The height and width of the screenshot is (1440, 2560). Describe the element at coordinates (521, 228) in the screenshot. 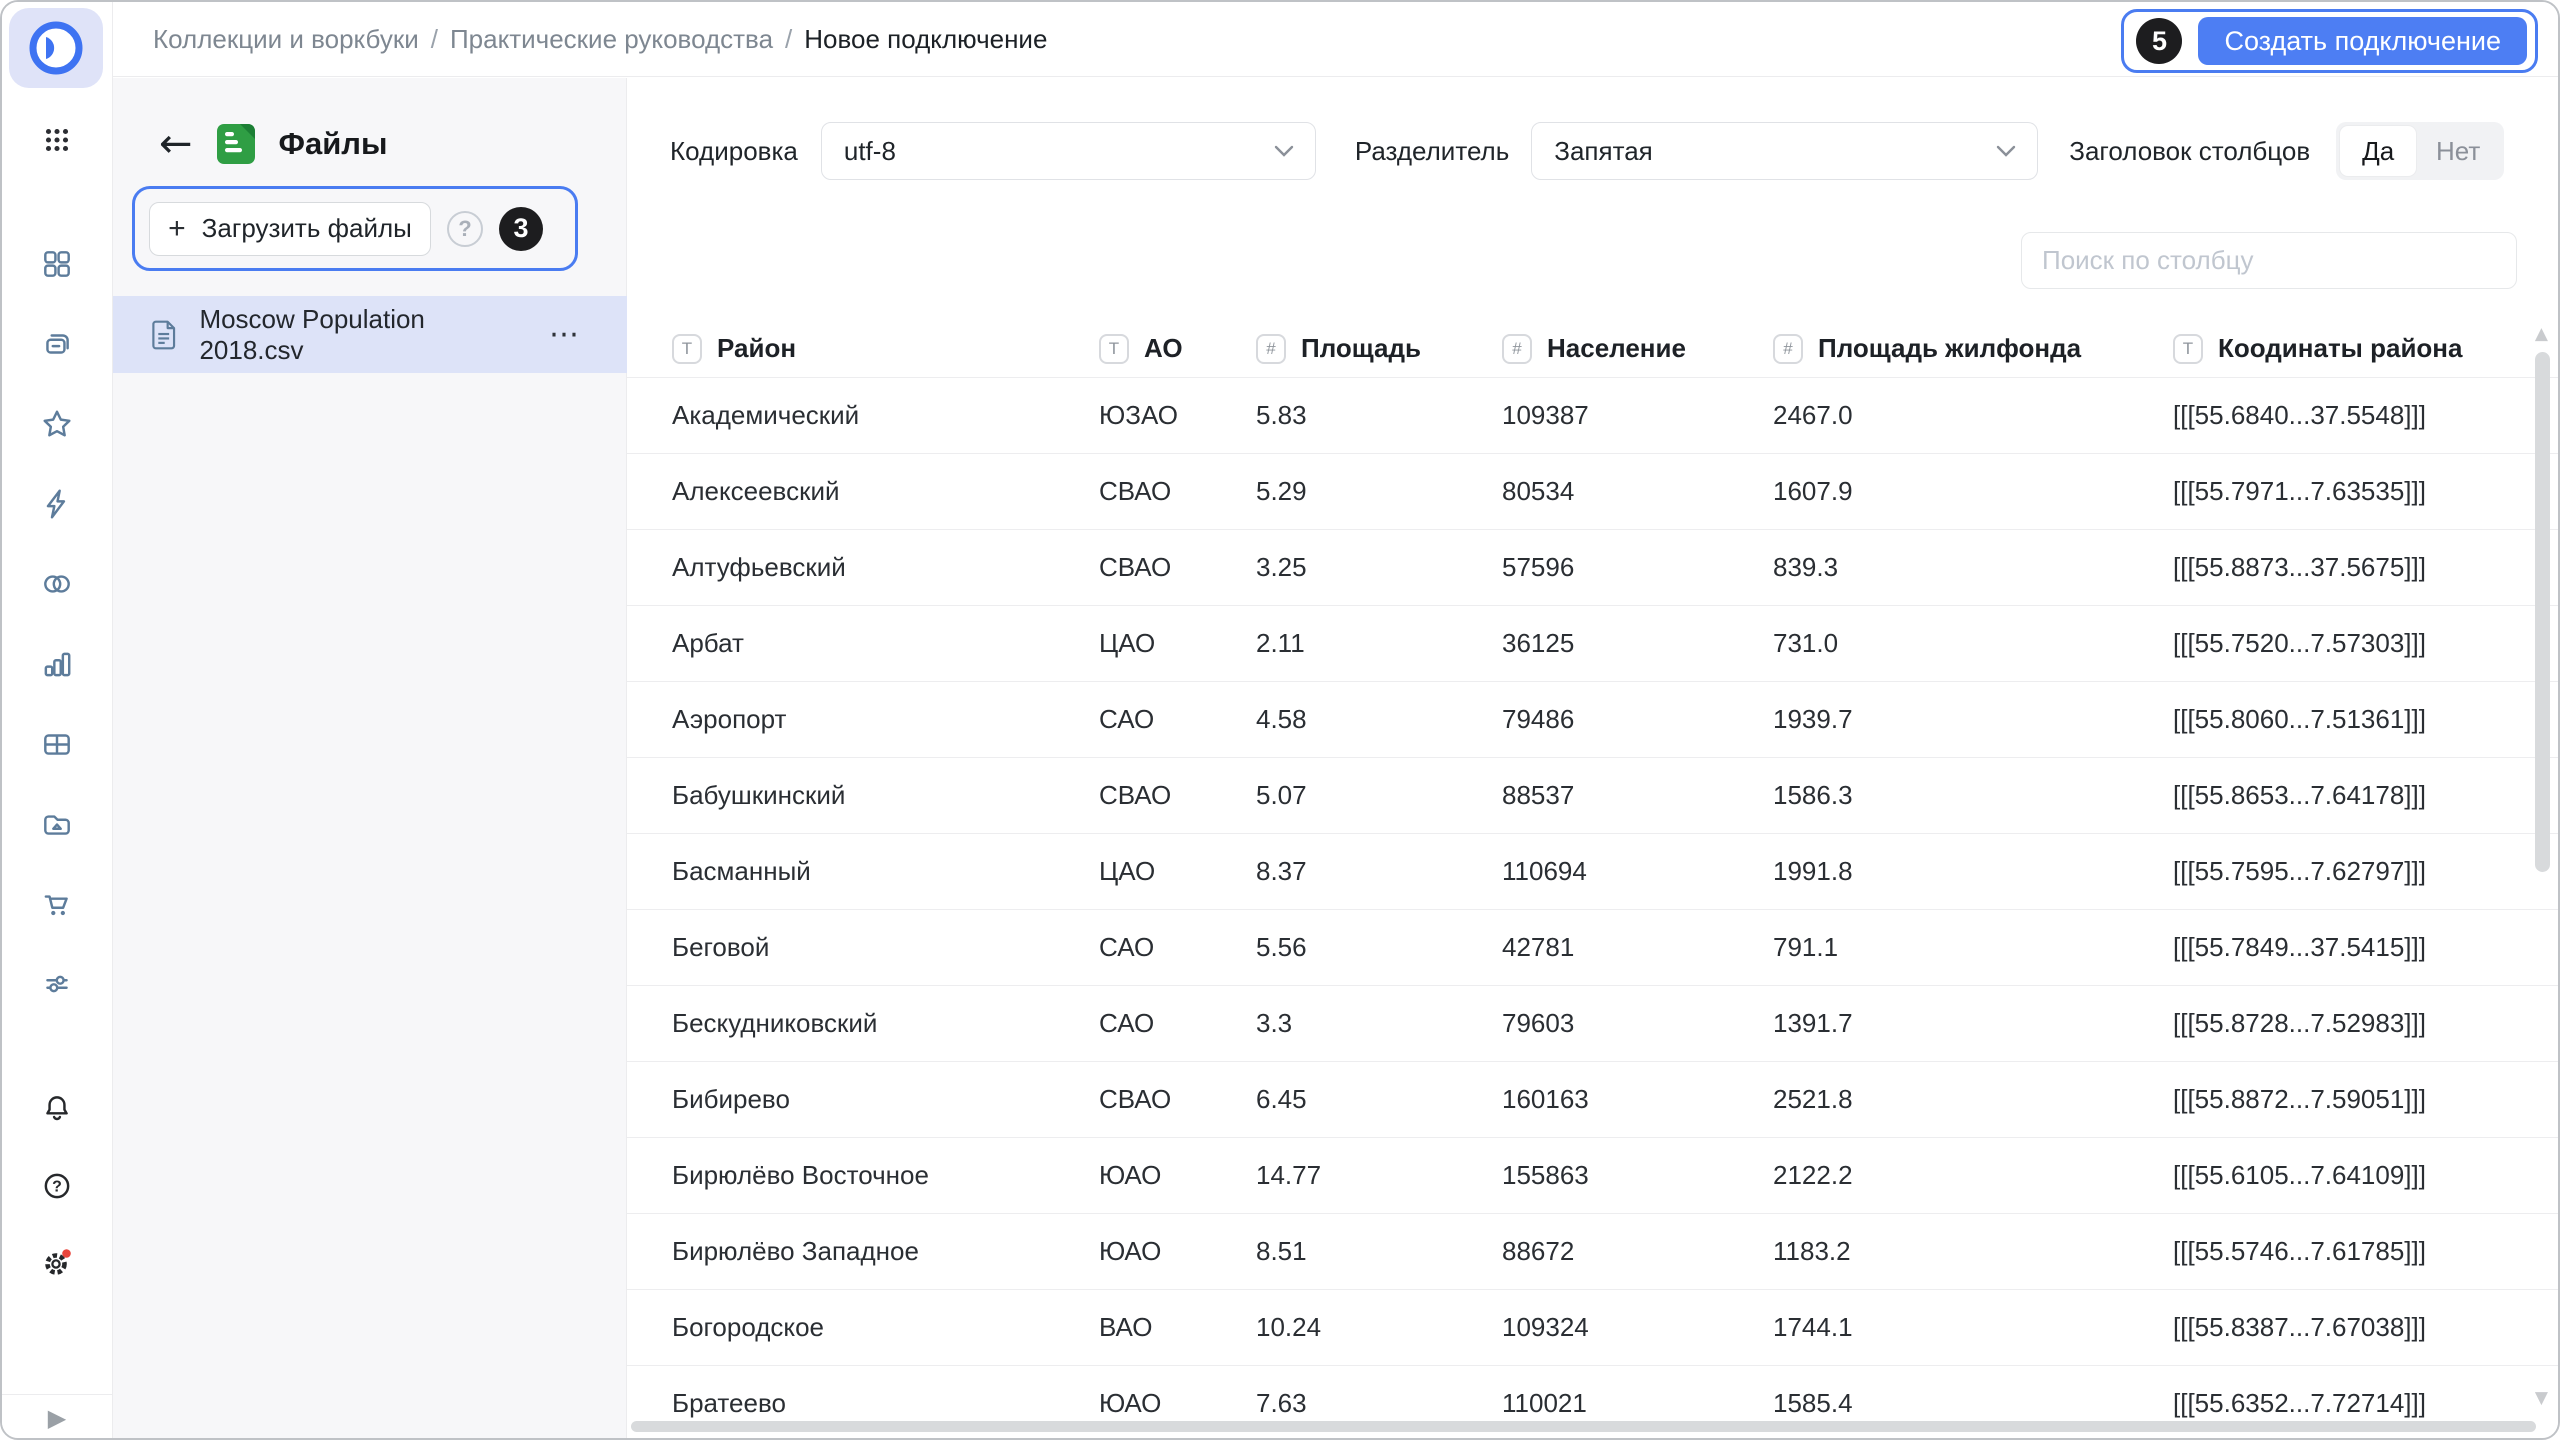

I see `step-badge-3: 3` at that location.